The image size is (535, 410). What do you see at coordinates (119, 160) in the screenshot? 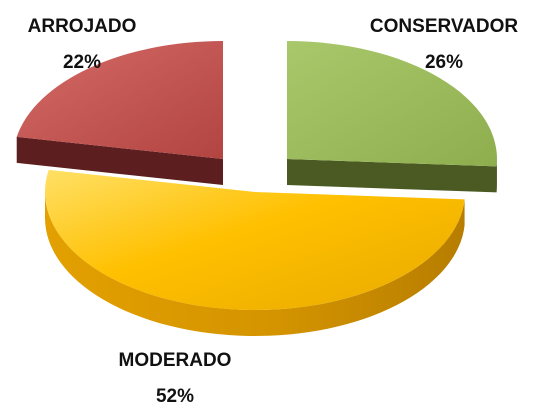
I see `slice-wall-arrojado` at bounding box center [119, 160].